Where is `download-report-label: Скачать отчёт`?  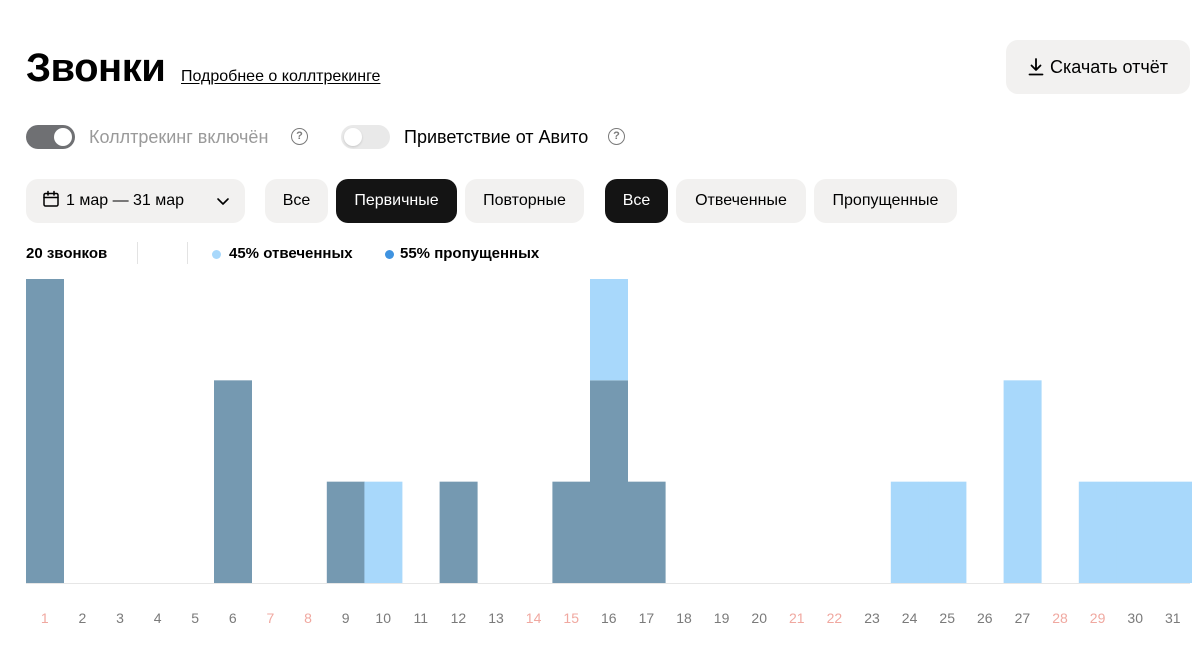 download-report-label: Скачать отчёт is located at coordinates (1109, 66).